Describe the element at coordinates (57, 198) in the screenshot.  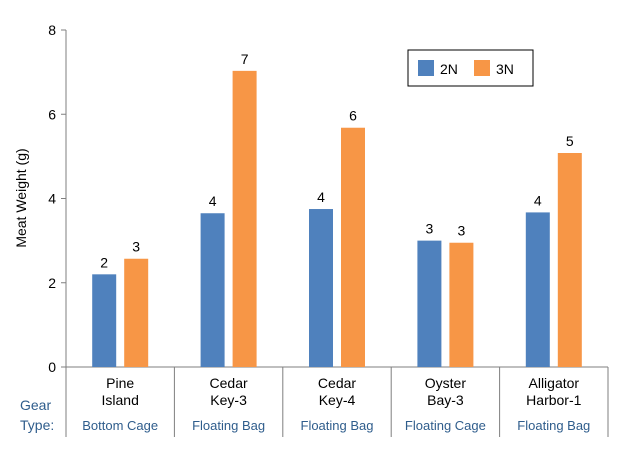
I see `y-axis: 0 2 4 6 8` at that location.